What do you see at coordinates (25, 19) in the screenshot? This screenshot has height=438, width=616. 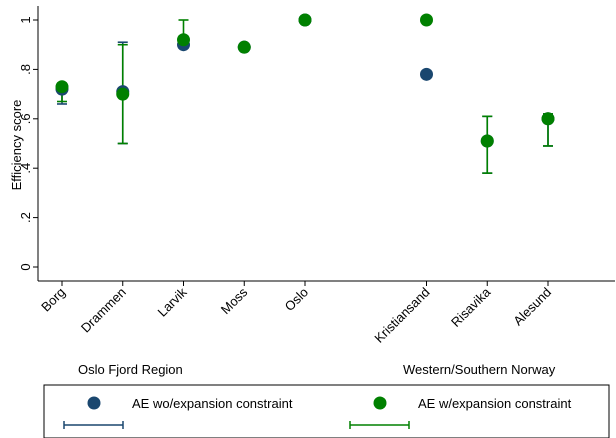 I see `y-tick-label: 1` at bounding box center [25, 19].